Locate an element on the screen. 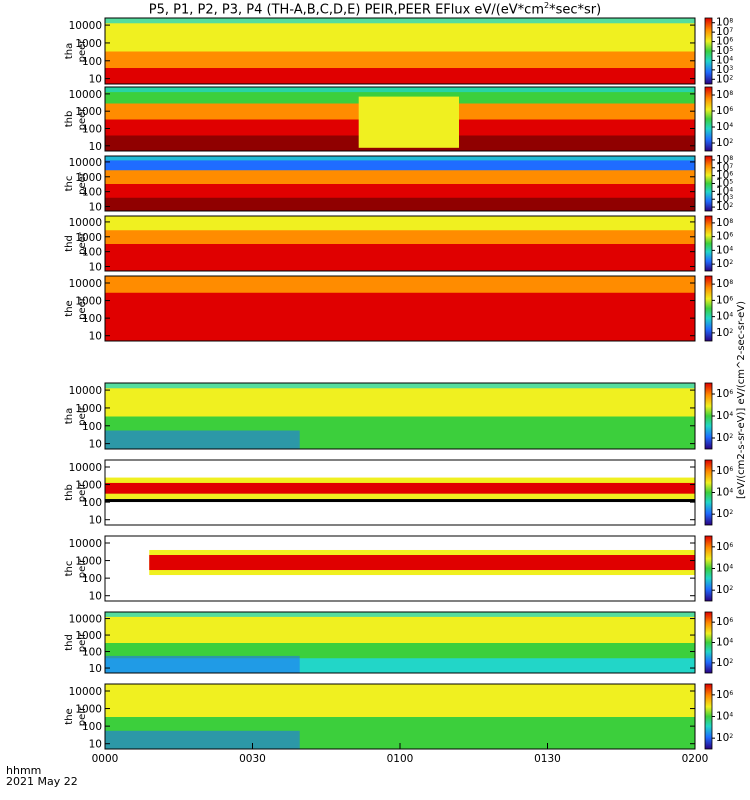  panel-thd-peer: 10 100 1000 10000 thd peer is located at coordinates (380, 244).